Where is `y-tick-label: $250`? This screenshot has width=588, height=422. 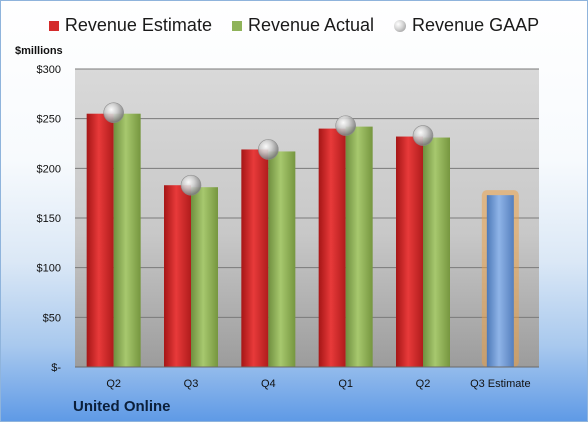 y-tick-label: $250 is located at coordinates (49, 120).